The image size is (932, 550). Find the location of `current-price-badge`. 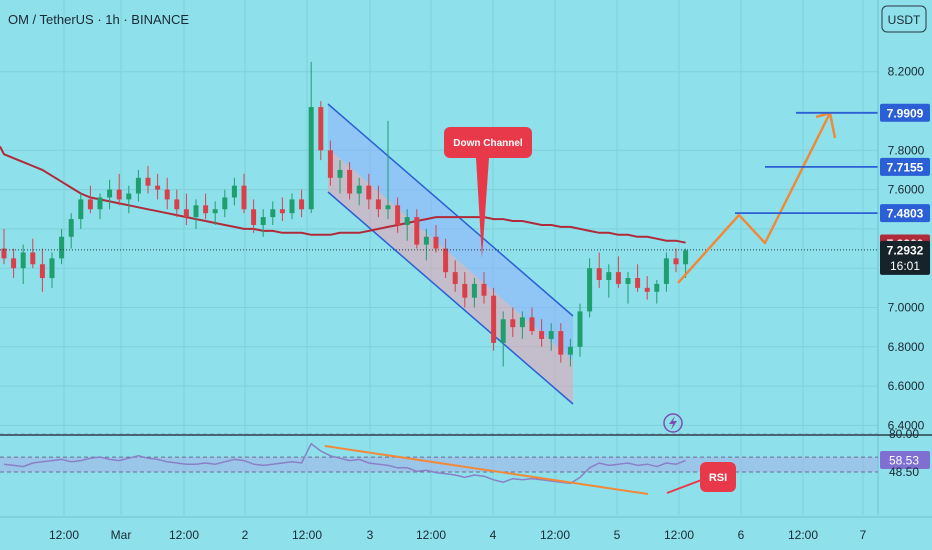

current-price-badge is located at coordinates (905, 257).